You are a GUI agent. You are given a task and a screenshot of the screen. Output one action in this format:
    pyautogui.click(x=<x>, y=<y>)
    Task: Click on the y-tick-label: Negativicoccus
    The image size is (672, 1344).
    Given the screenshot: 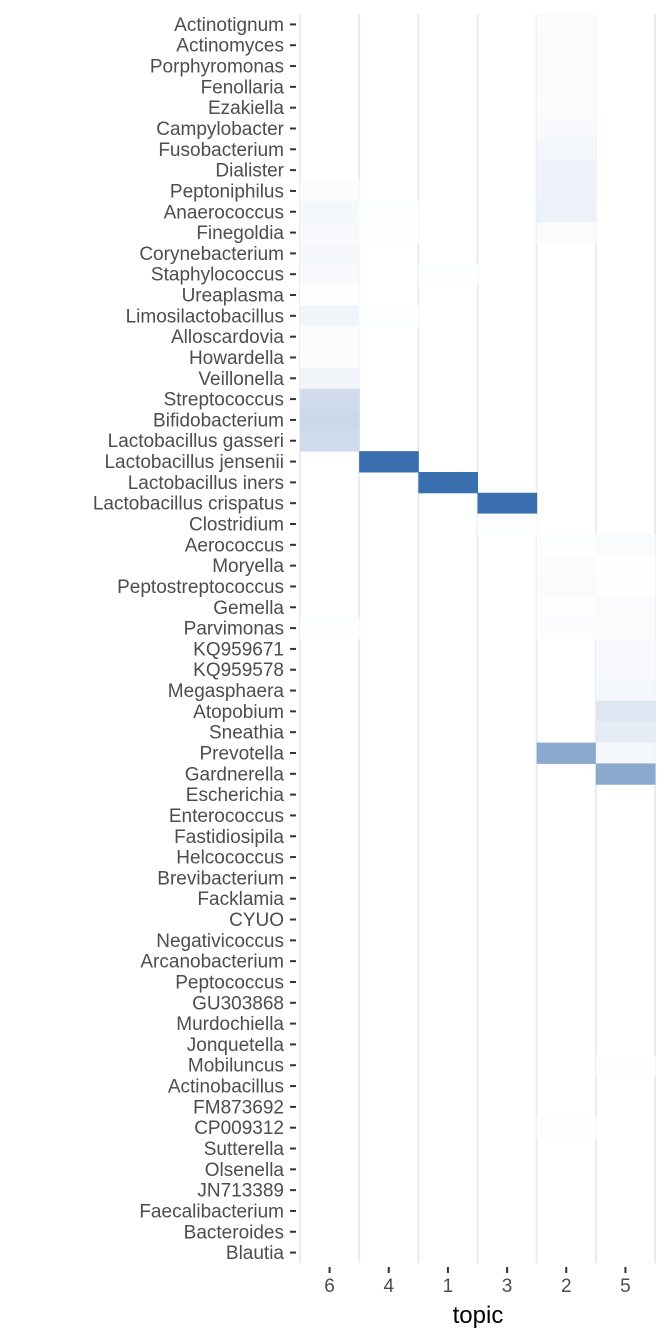 What is the action you would take?
    pyautogui.click(x=220, y=941)
    